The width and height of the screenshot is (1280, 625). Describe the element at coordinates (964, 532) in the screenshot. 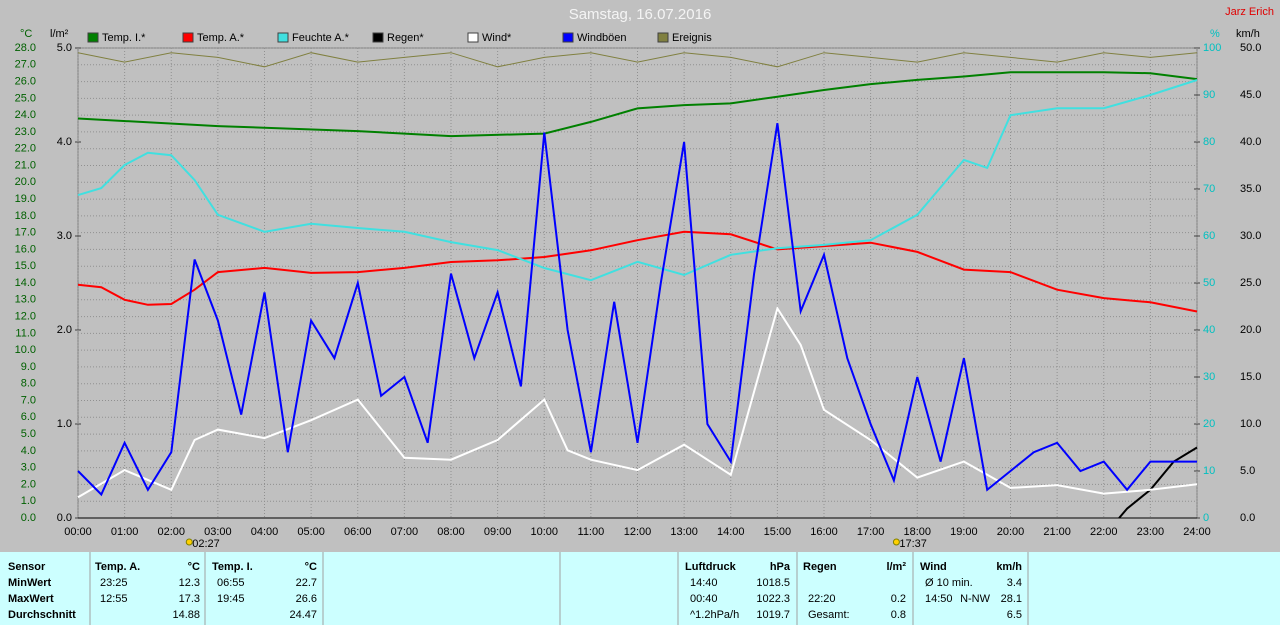

I see `x-tick-label: 19:00` at that location.